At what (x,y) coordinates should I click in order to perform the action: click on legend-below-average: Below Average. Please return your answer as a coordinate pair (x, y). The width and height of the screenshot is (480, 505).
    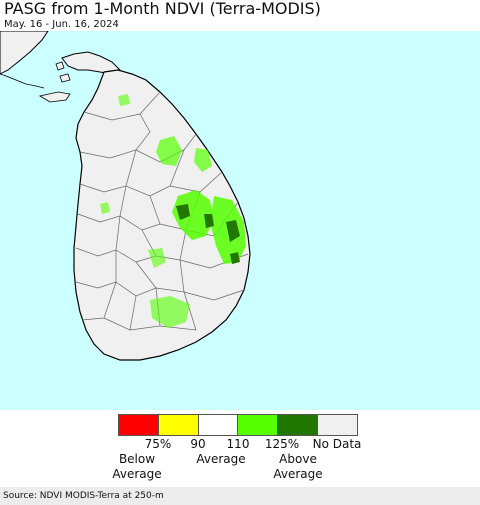
    Looking at the image, I should click on (136, 467).